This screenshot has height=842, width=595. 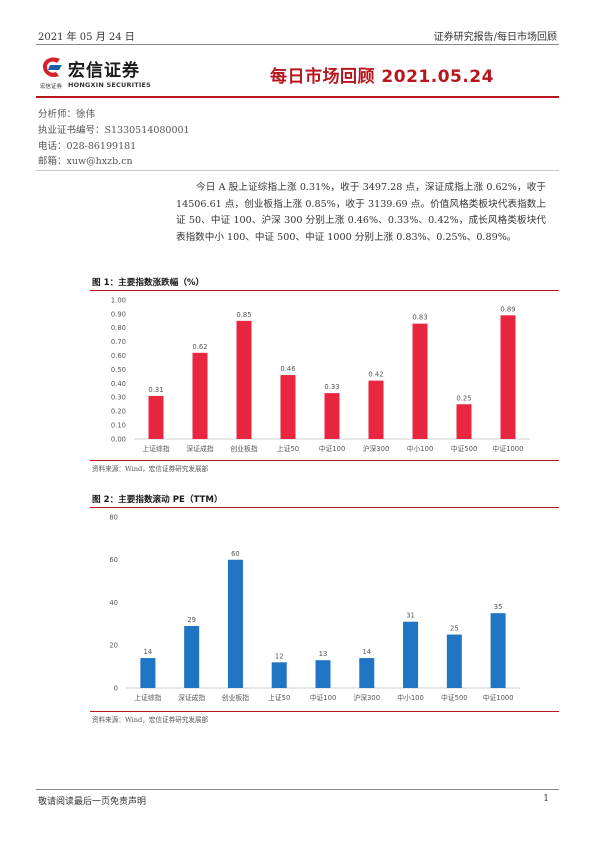 I want to click on chart2-ytick-label: 80, so click(x=113, y=517).